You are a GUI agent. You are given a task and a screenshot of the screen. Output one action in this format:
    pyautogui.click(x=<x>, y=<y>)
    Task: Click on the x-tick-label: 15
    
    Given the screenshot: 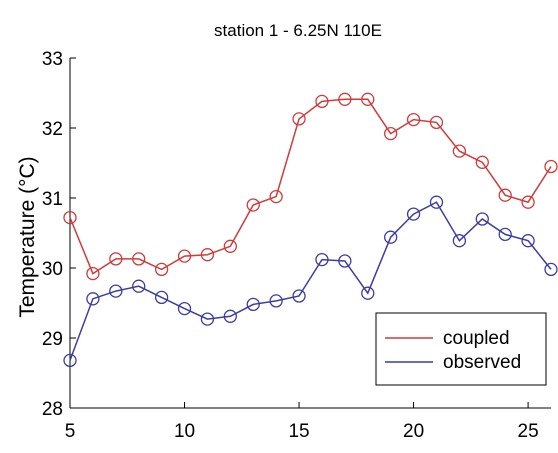 What is the action you would take?
    pyautogui.click(x=298, y=431)
    